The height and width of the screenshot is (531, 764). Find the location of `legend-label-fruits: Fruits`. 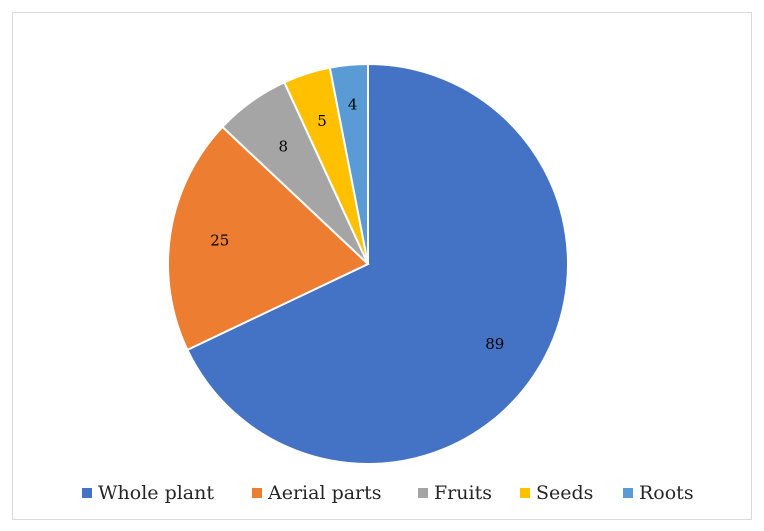

legend-label-fruits: Fruits is located at coordinates (463, 493).